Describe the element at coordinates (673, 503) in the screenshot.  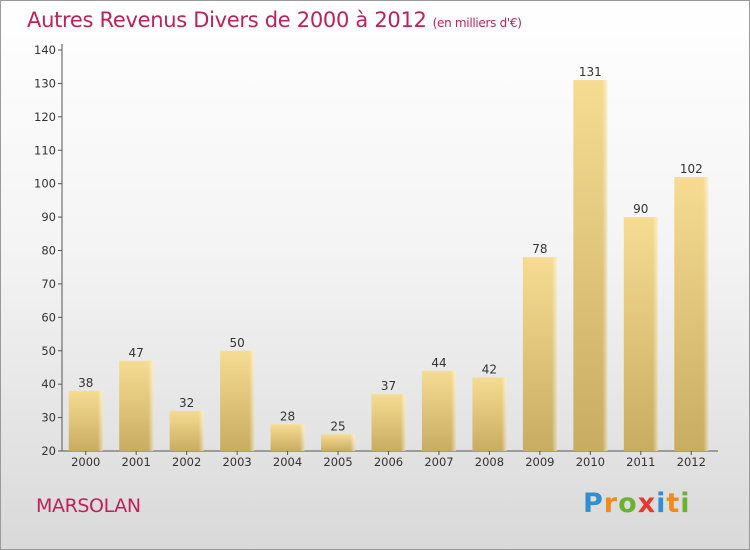
I see `logo-letter: t` at that location.